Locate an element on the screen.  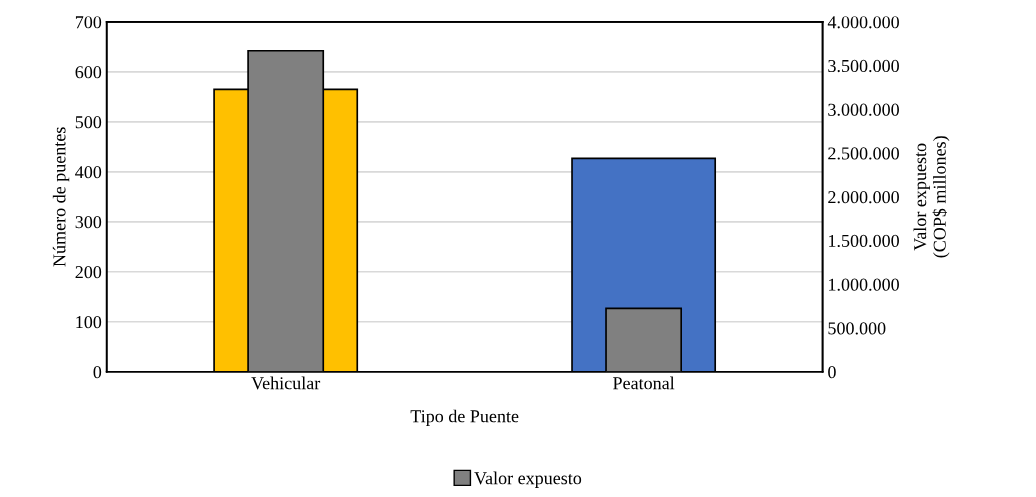
y-tick-label: 300 is located at coordinates (88, 222).